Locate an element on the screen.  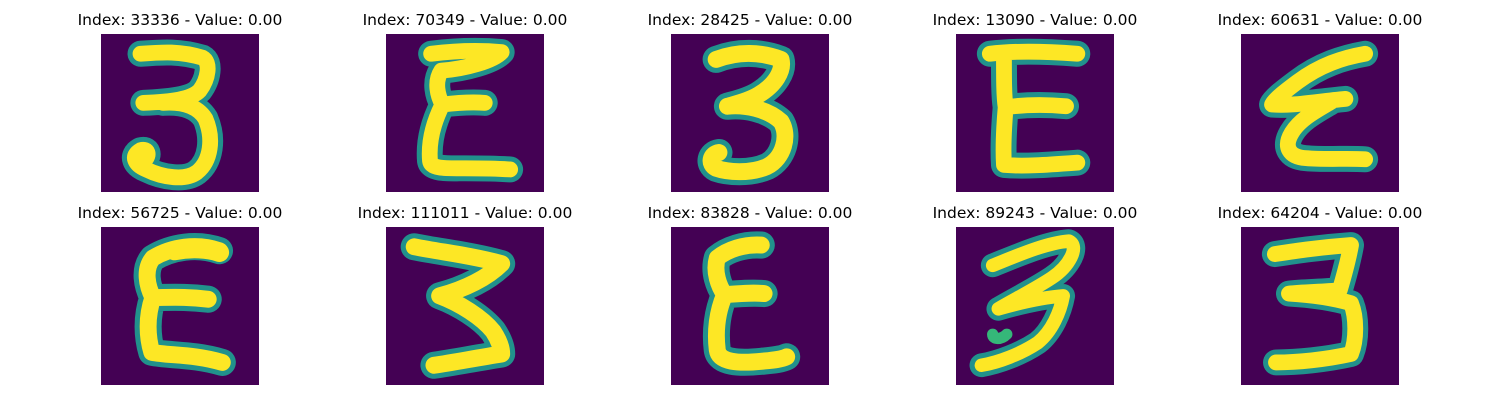
panel-title: Index: 33336 - Value: 0.00 is located at coordinates (180, 20).